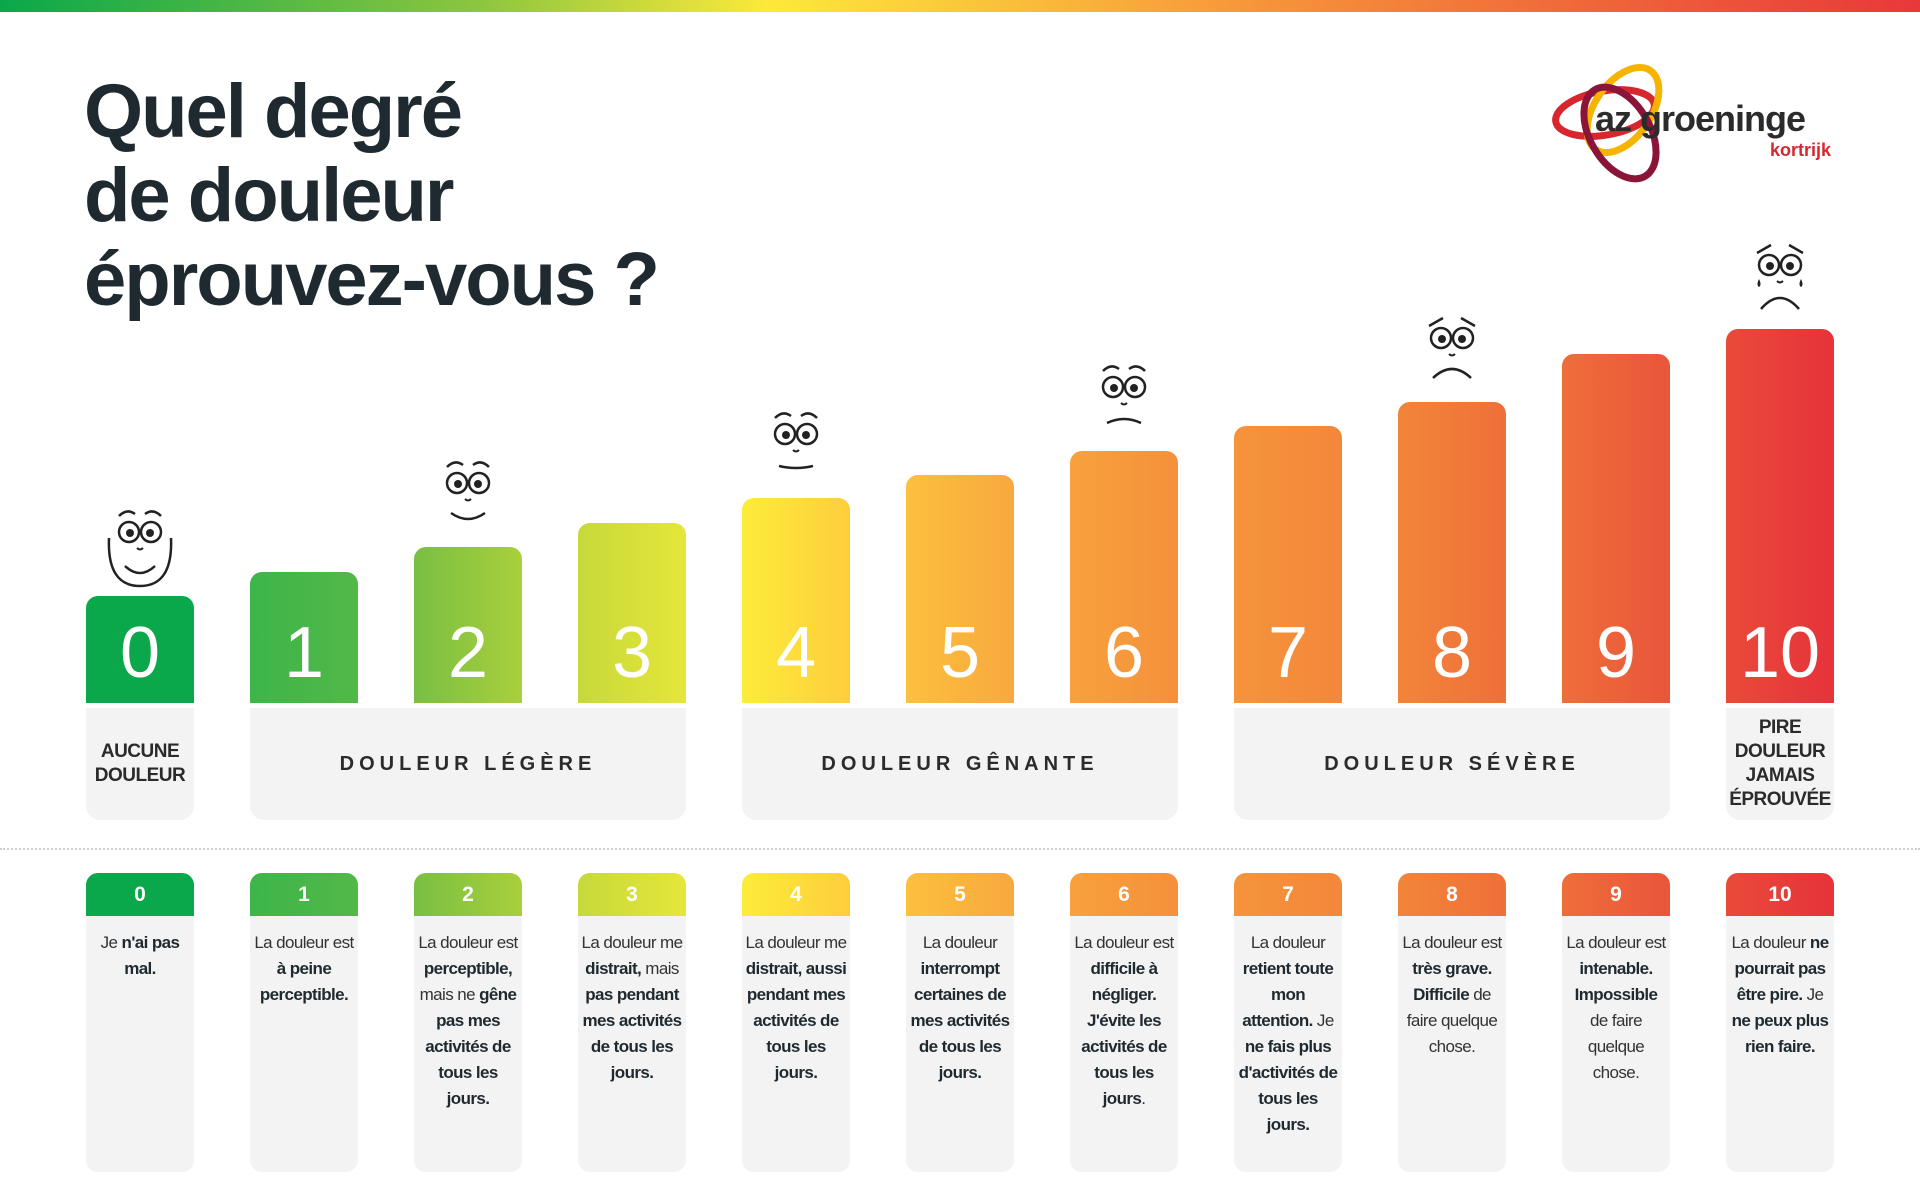  What do you see at coordinates (1780, 764) in the screenshot?
I see `category-label: PIRE DOULEUR JAMAIS ÉPROUVÉE` at bounding box center [1780, 764].